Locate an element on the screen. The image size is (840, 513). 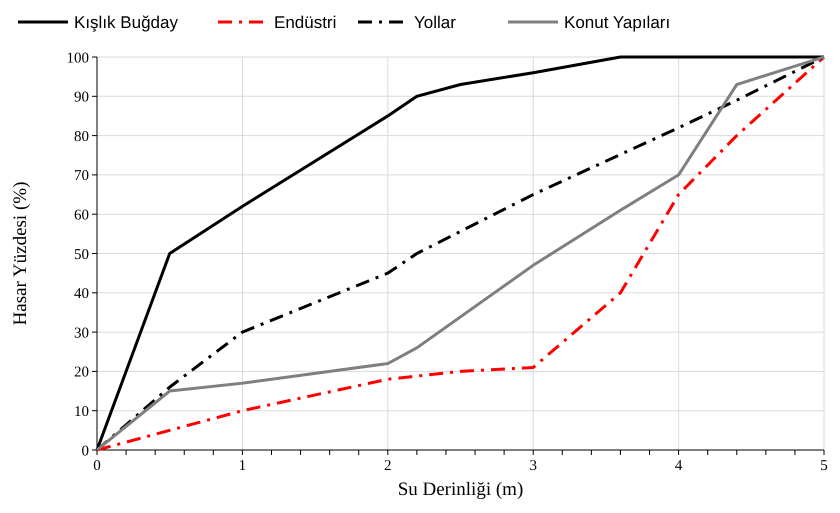
x-tick-label: 2 is located at coordinates (388, 466).